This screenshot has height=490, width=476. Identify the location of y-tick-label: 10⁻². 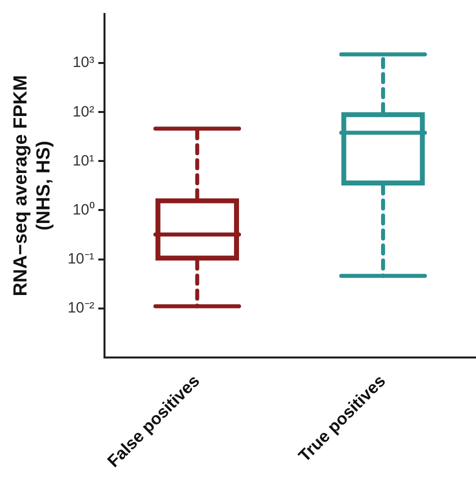
(81, 307).